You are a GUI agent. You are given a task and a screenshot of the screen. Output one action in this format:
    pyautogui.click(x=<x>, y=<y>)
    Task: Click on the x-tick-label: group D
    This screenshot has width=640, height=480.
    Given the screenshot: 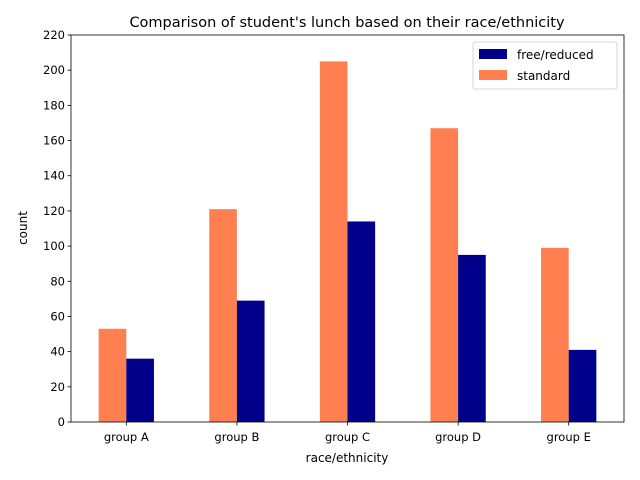 What is the action you would take?
    pyautogui.click(x=458, y=437)
    